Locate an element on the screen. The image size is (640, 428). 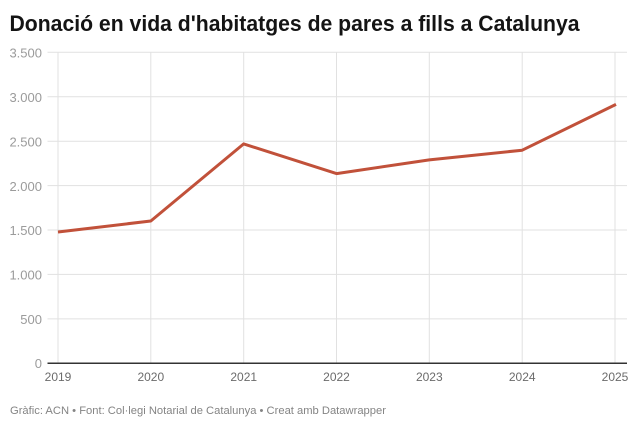
svg-text: 3.000 is located at coordinates (25, 97).